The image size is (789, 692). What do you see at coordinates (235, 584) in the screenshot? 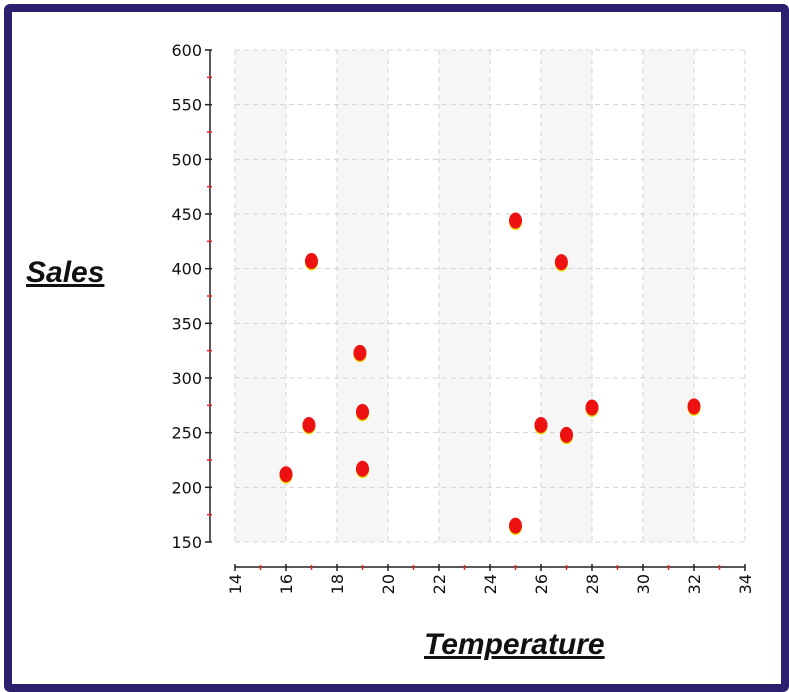
I see `x-tick-label: 14` at bounding box center [235, 584].